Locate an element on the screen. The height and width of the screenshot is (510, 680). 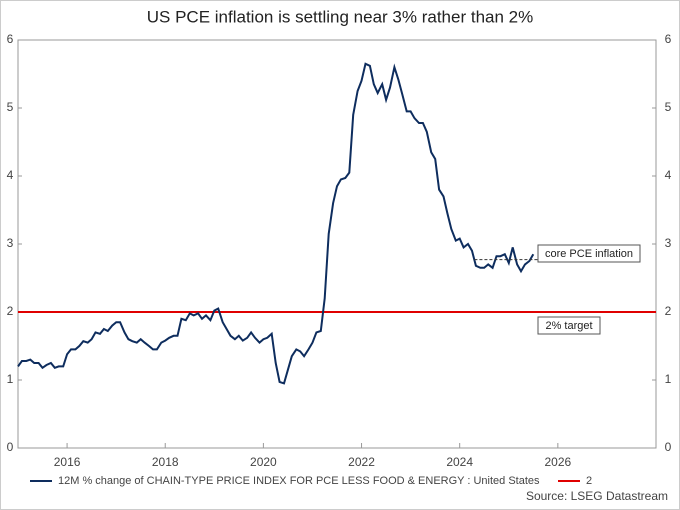
y-tick-label: 1 is located at coordinates (10, 379).